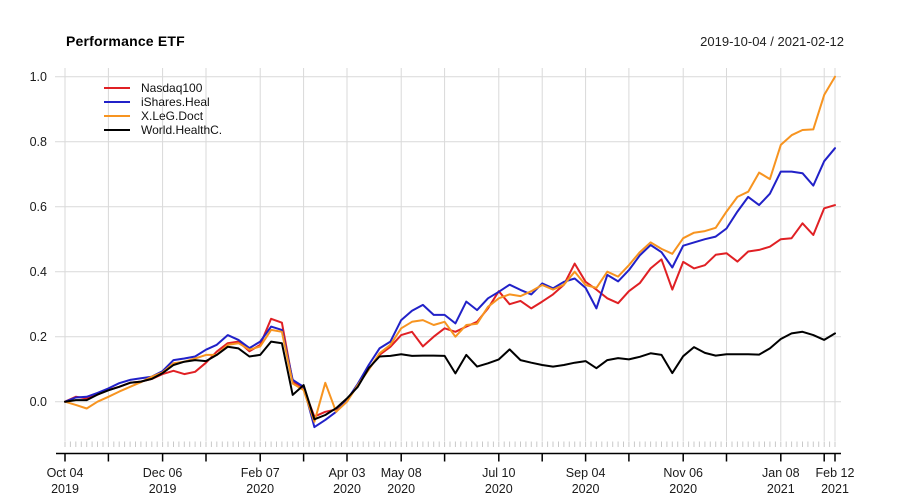 The width and height of the screenshot is (900, 500). What do you see at coordinates (586, 473) in the screenshot?
I see `x-tick-label: Sep 04` at bounding box center [586, 473].